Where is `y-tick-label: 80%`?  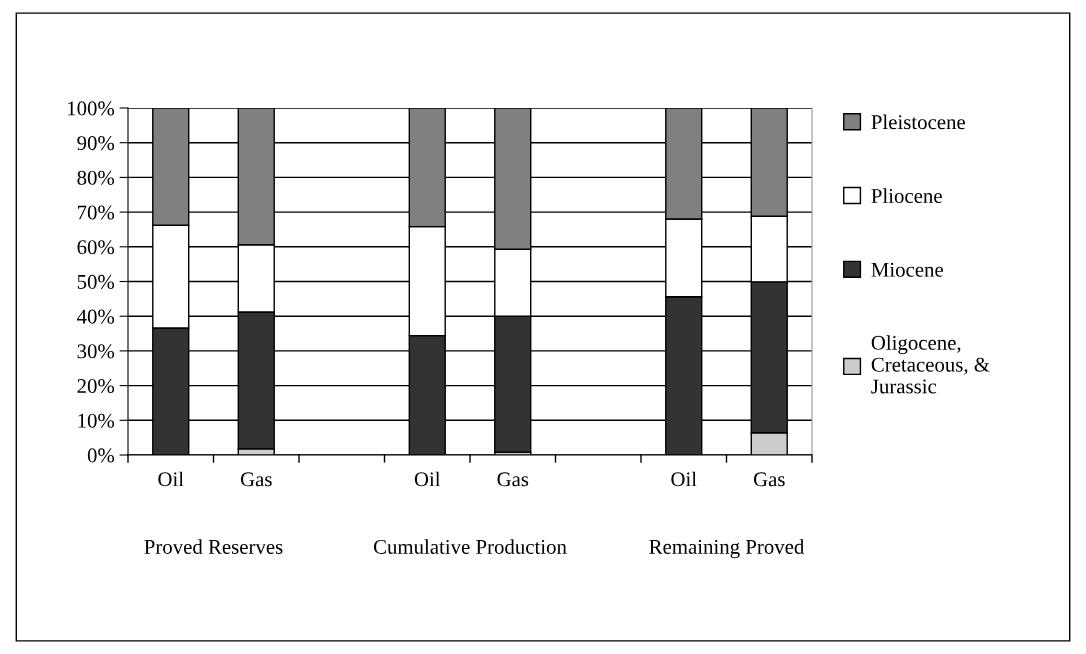
y-tick-label: 80% is located at coordinates (96, 177).